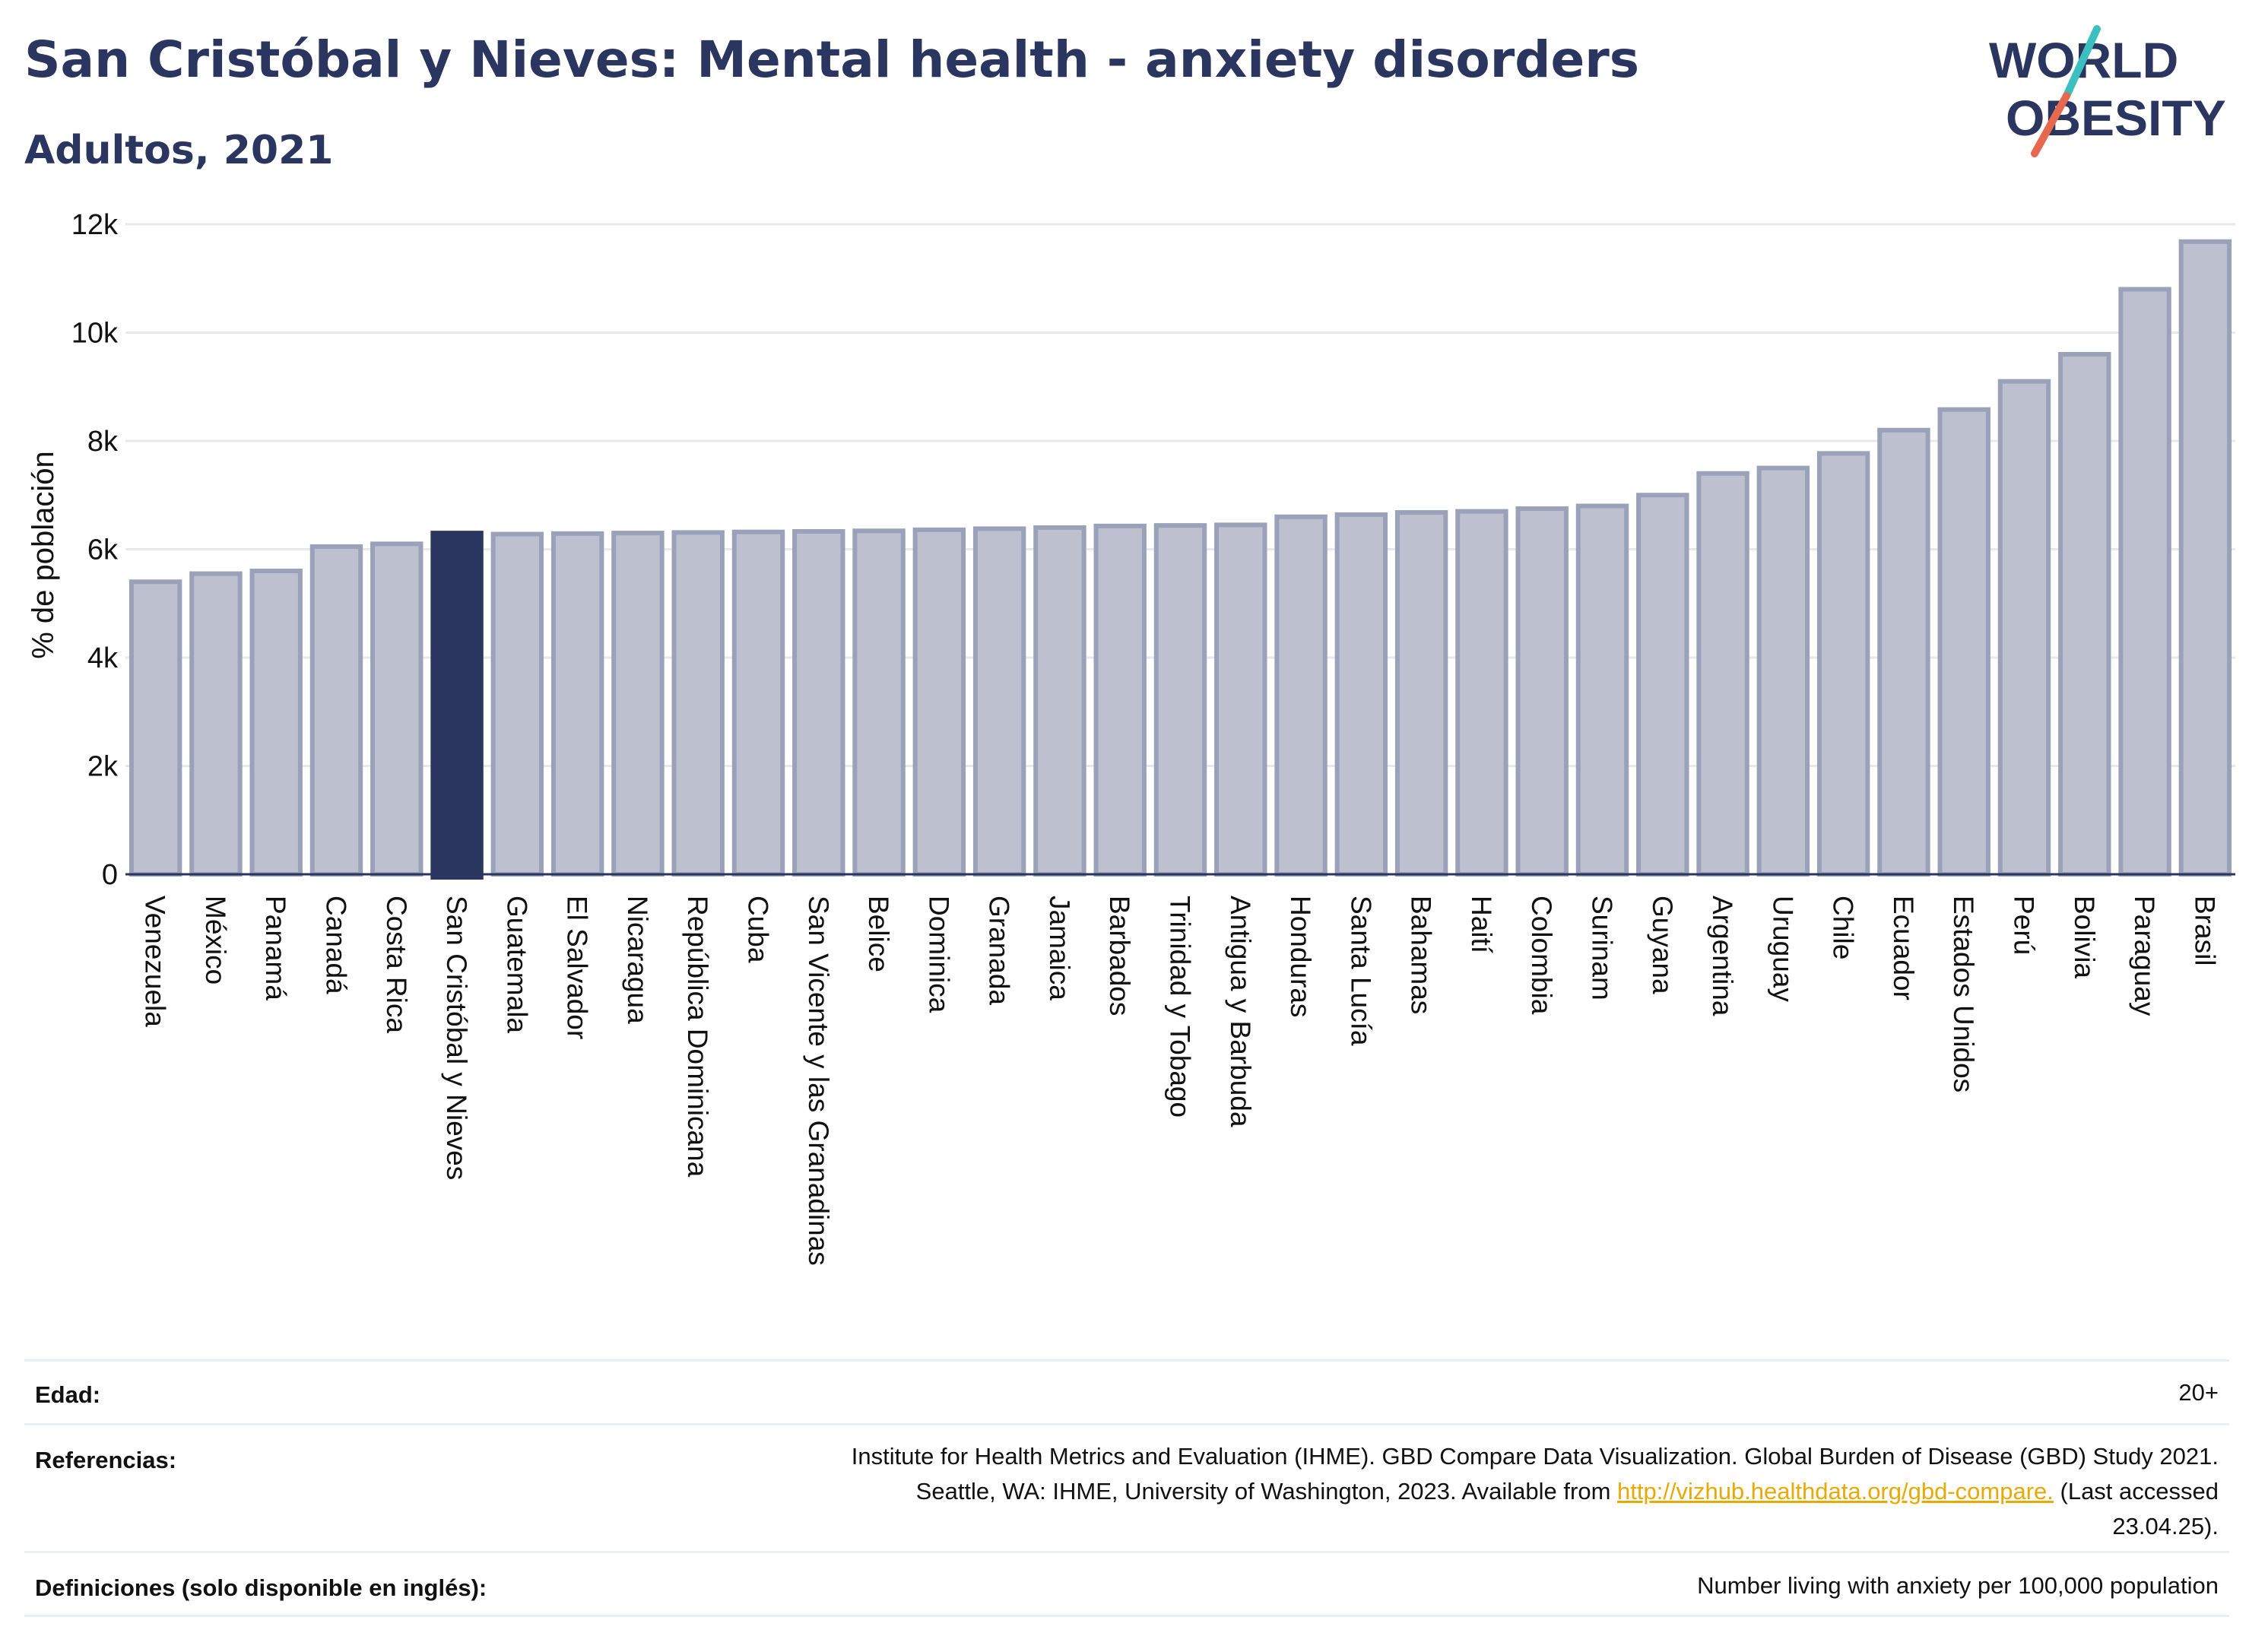  What do you see at coordinates (577, 967) in the screenshot?
I see `x-tick-label: El Salvador` at bounding box center [577, 967].